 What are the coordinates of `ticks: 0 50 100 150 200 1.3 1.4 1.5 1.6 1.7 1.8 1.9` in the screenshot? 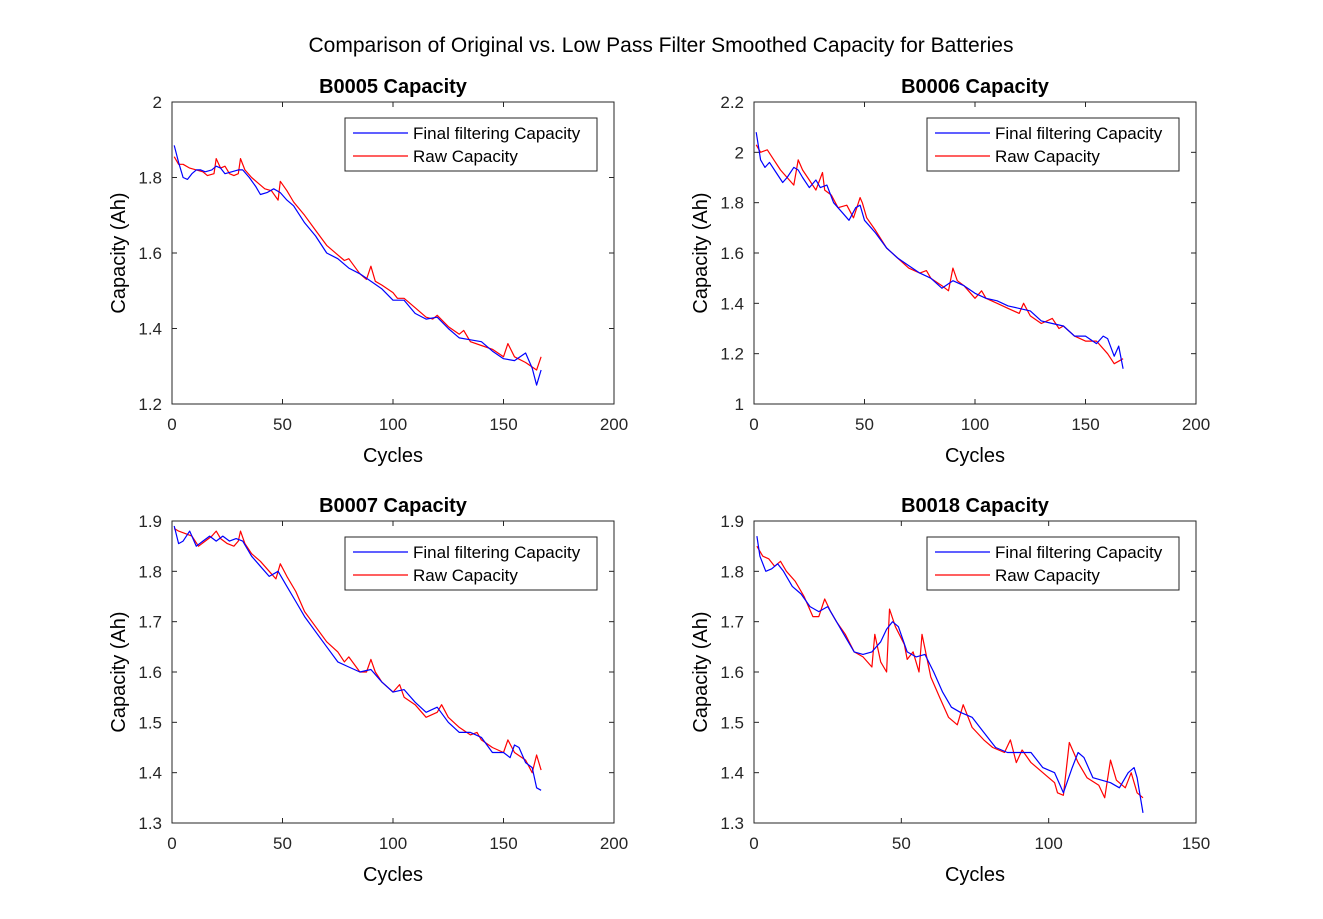 It's located at (383, 682).